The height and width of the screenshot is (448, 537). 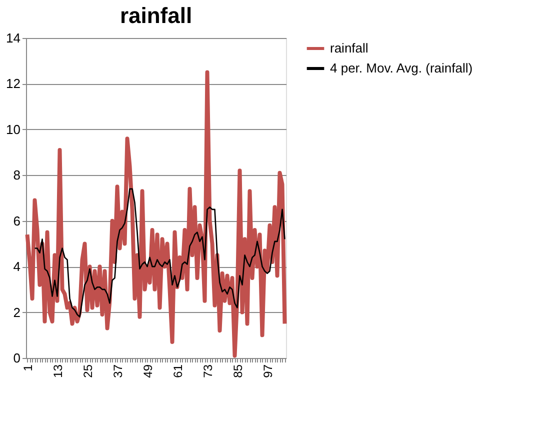 I want to click on y-tick-label: 8, so click(x=16, y=175).